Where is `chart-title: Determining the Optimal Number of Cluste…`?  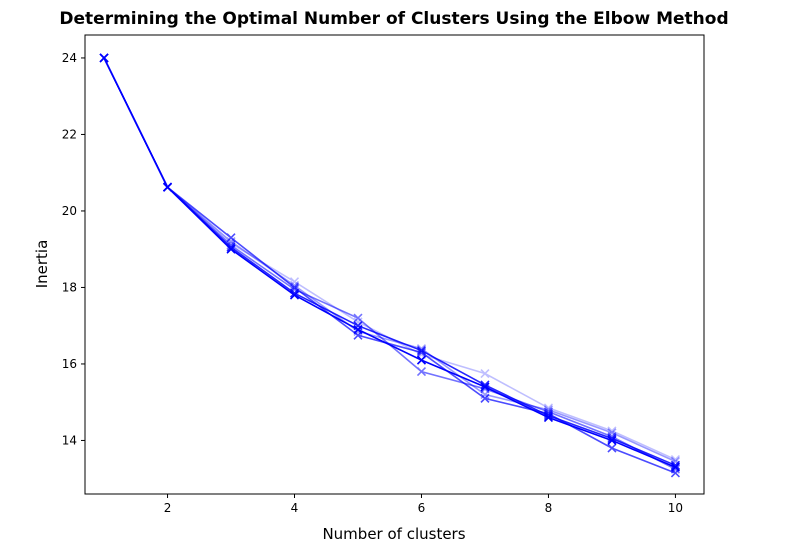
chart-title: Determining the Optimal Number of Cluste… is located at coordinates (393, 19).